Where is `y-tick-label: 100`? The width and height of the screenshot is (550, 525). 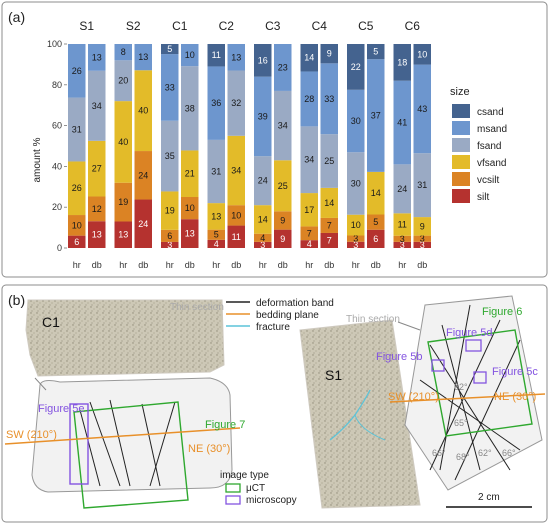
y-tick-label: 100 is located at coordinates (54, 44).